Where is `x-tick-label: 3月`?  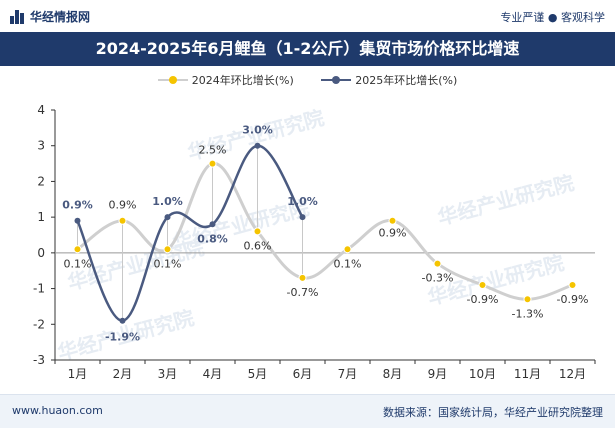 x-tick-label: 3月 is located at coordinates (168, 374).